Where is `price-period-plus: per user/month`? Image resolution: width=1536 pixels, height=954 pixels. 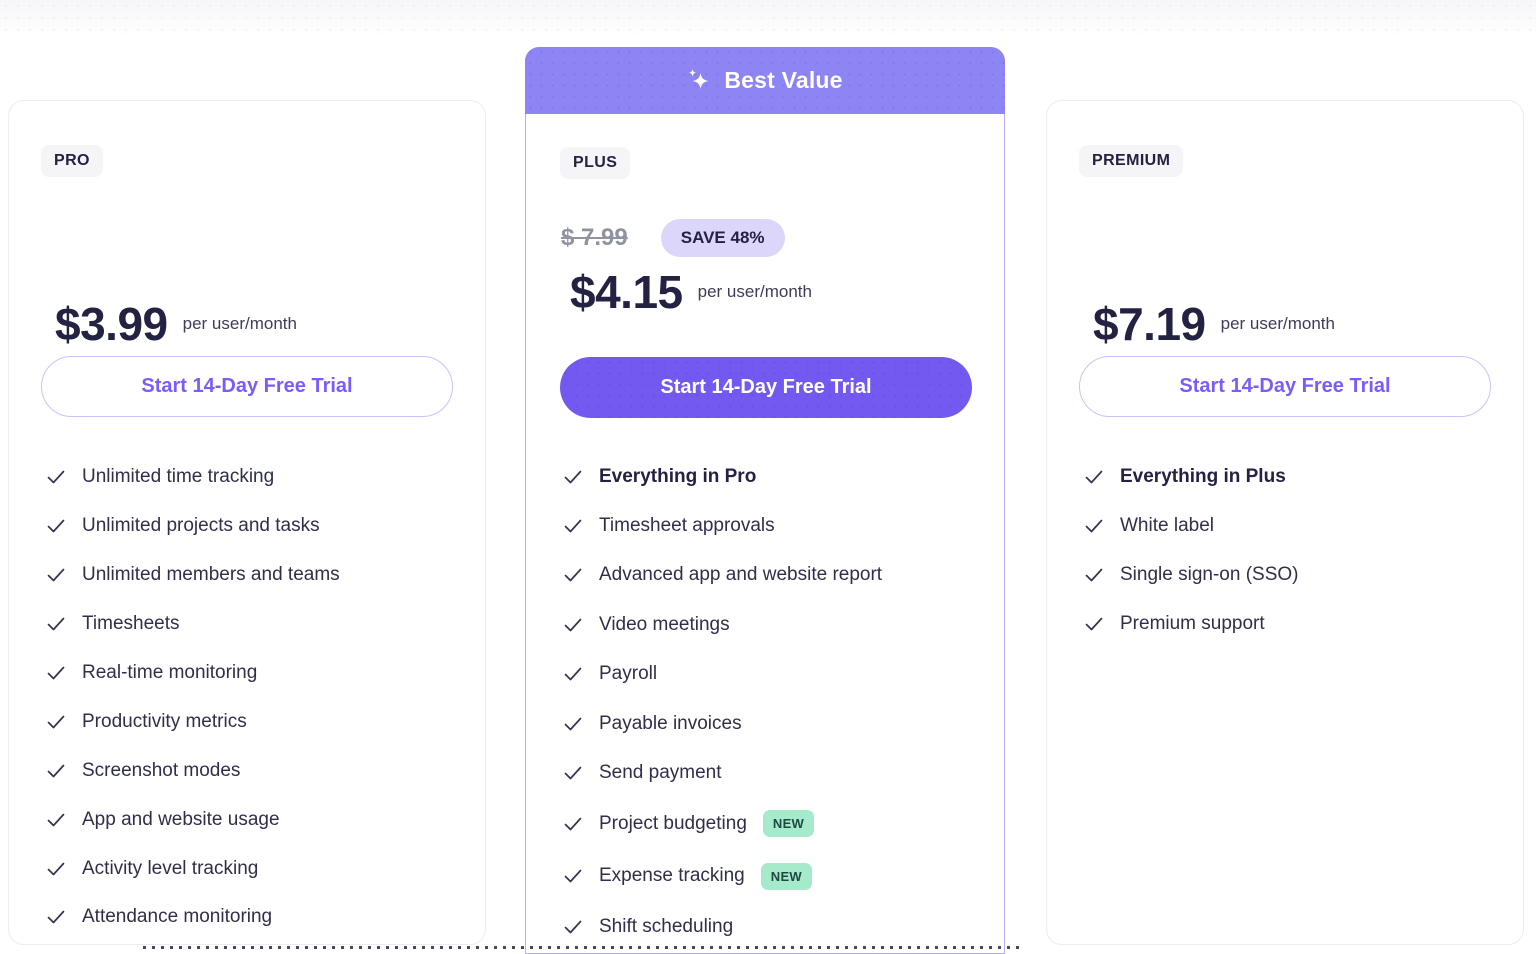
price-period-plus: per user/month is located at coordinates (754, 291).